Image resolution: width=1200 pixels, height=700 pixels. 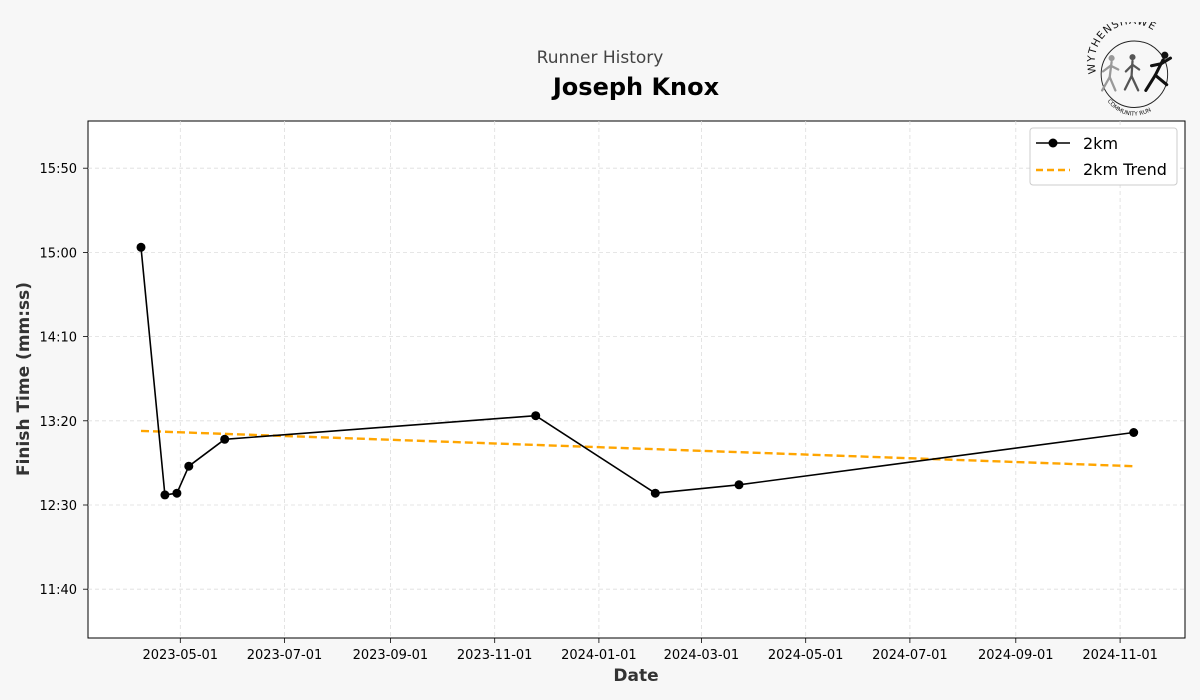 What do you see at coordinates (637, 448) in the screenshot?
I see `trend-line` at bounding box center [637, 448].